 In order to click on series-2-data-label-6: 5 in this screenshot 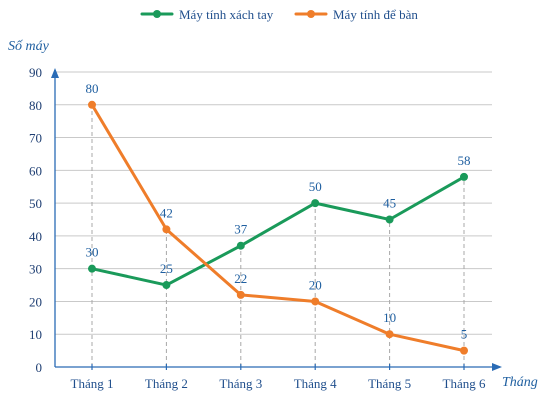, I will do `click(464, 334)`.